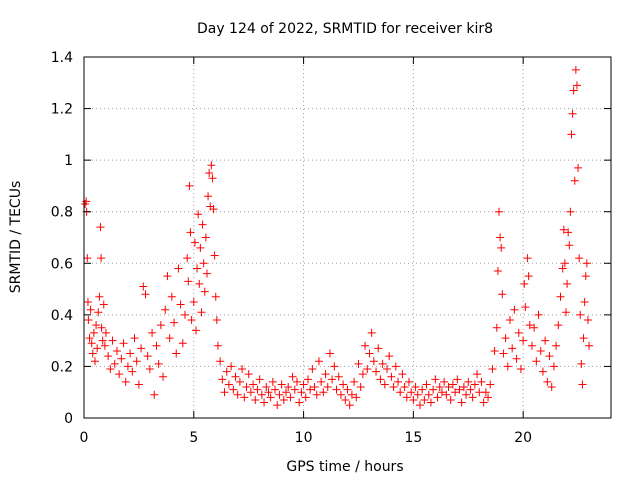  Describe the element at coordinates (344, 467) in the screenshot. I see `x-axis-label: GPS time / hours` at that location.